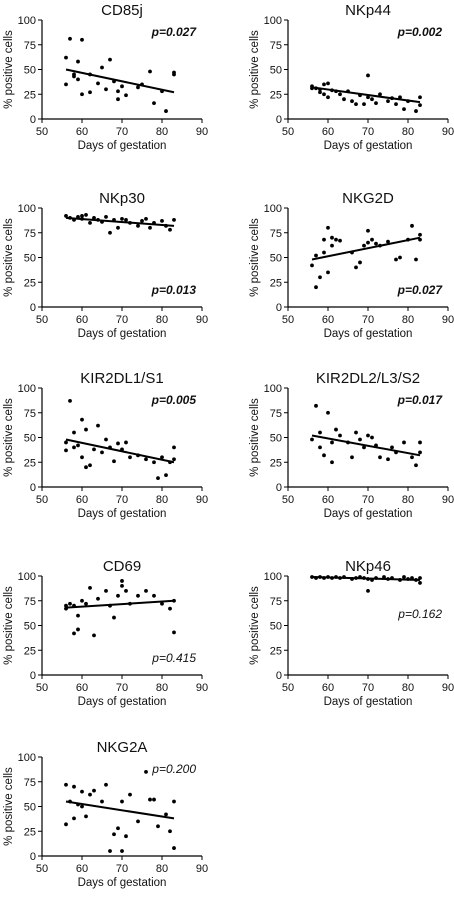  Describe the element at coordinates (173, 769) in the screenshot. I see `p-value-label: p=0.200` at that location.